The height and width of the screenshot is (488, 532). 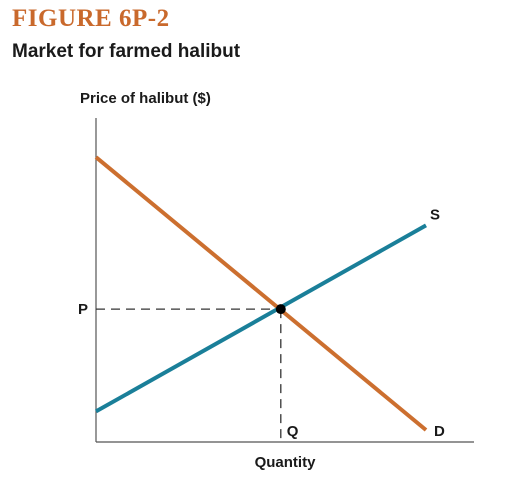 What do you see at coordinates (293, 431) in the screenshot?
I see `quantity-label: Q` at bounding box center [293, 431].